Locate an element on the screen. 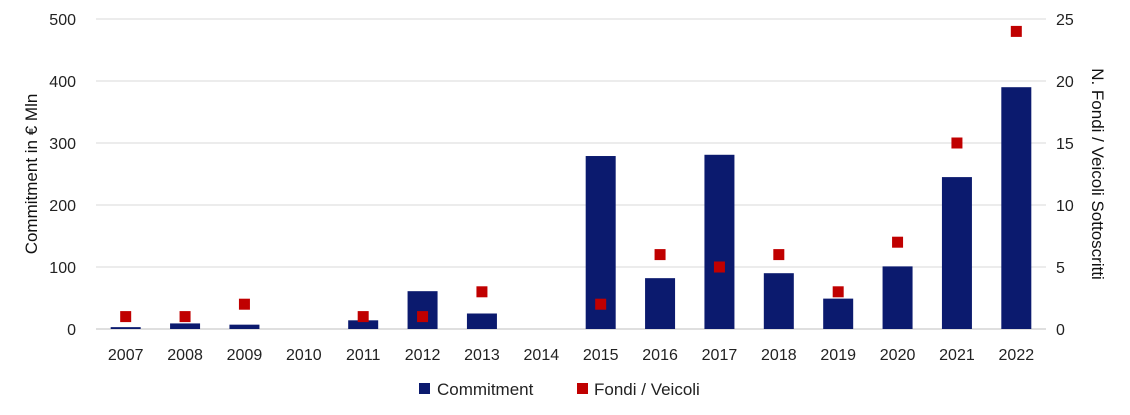  y-tick-label: 400 is located at coordinates (62, 82).